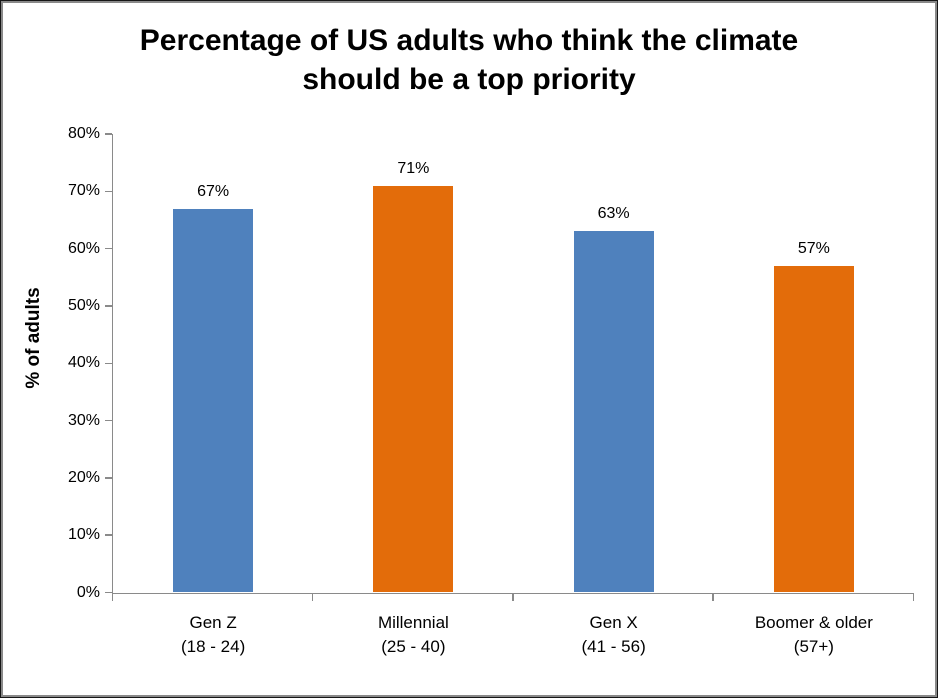  What do you see at coordinates (83, 191) in the screenshot?
I see `y-axis-tick-label: 70%` at bounding box center [83, 191].